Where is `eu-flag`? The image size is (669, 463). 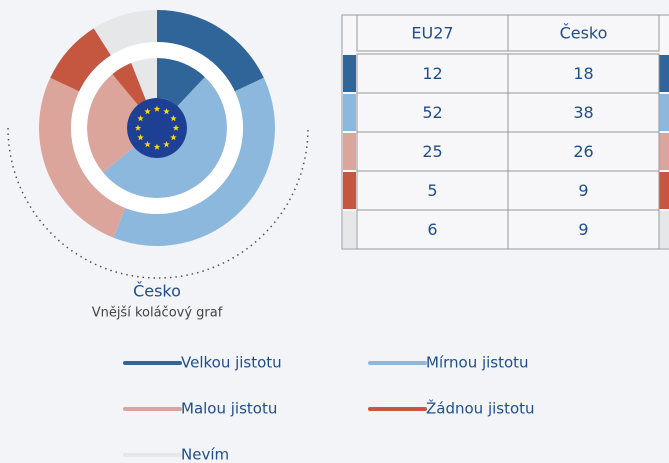
eu-flag is located at coordinates (157, 128).